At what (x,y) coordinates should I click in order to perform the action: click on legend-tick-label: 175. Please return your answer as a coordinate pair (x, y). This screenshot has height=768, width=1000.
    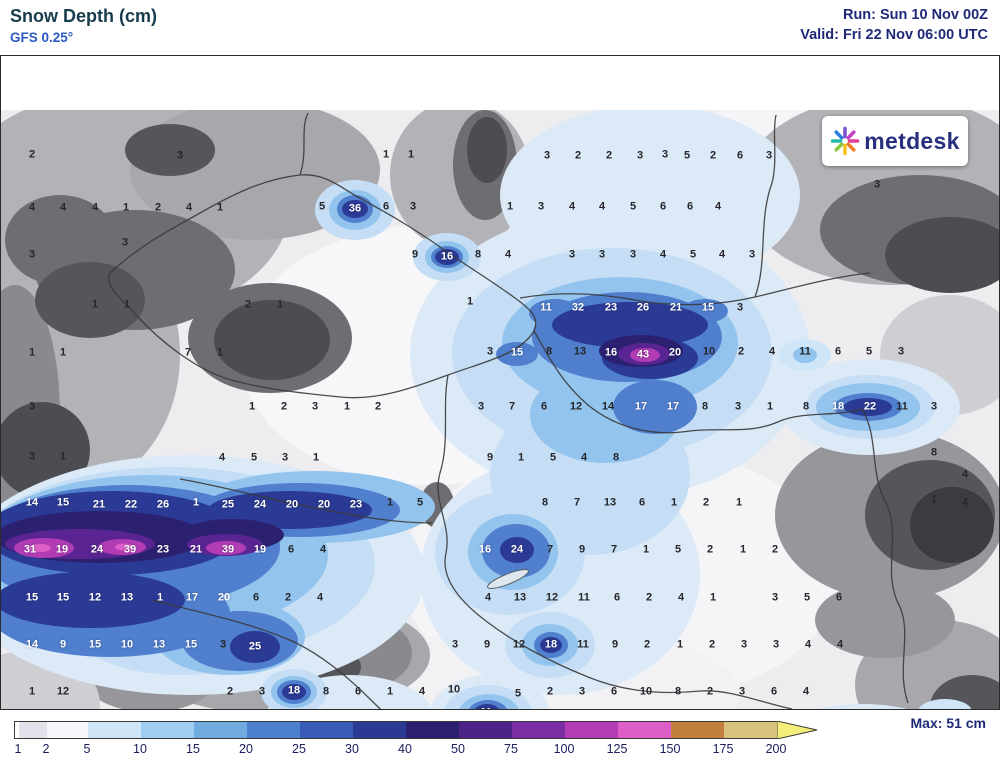
    Looking at the image, I should click on (723, 749).